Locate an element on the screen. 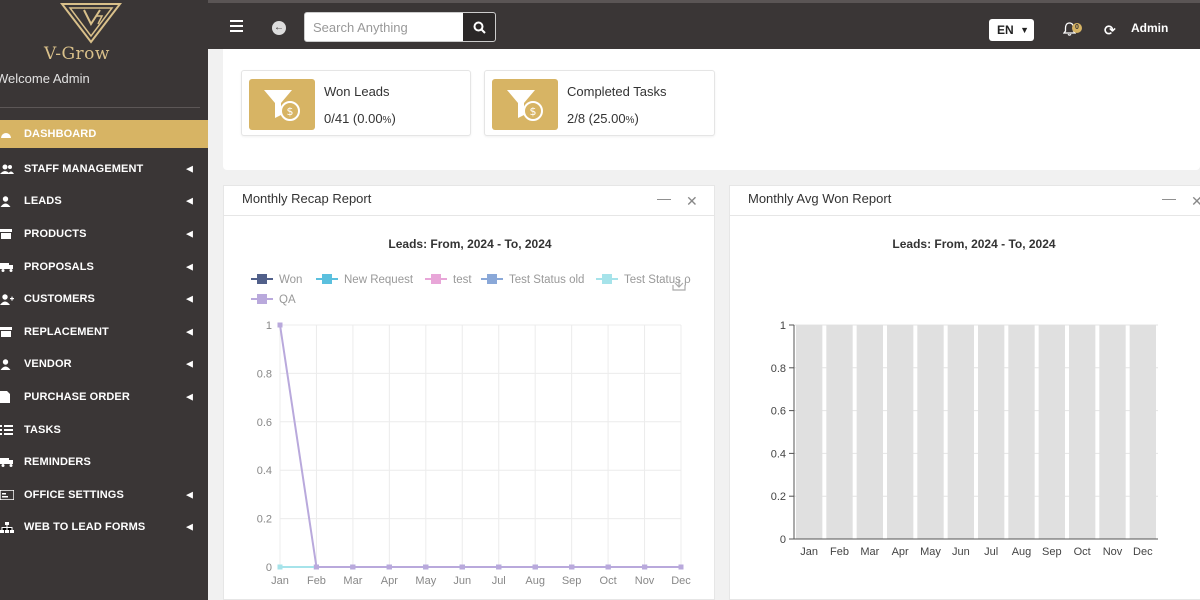  legend-label: Won is located at coordinates (290, 280).